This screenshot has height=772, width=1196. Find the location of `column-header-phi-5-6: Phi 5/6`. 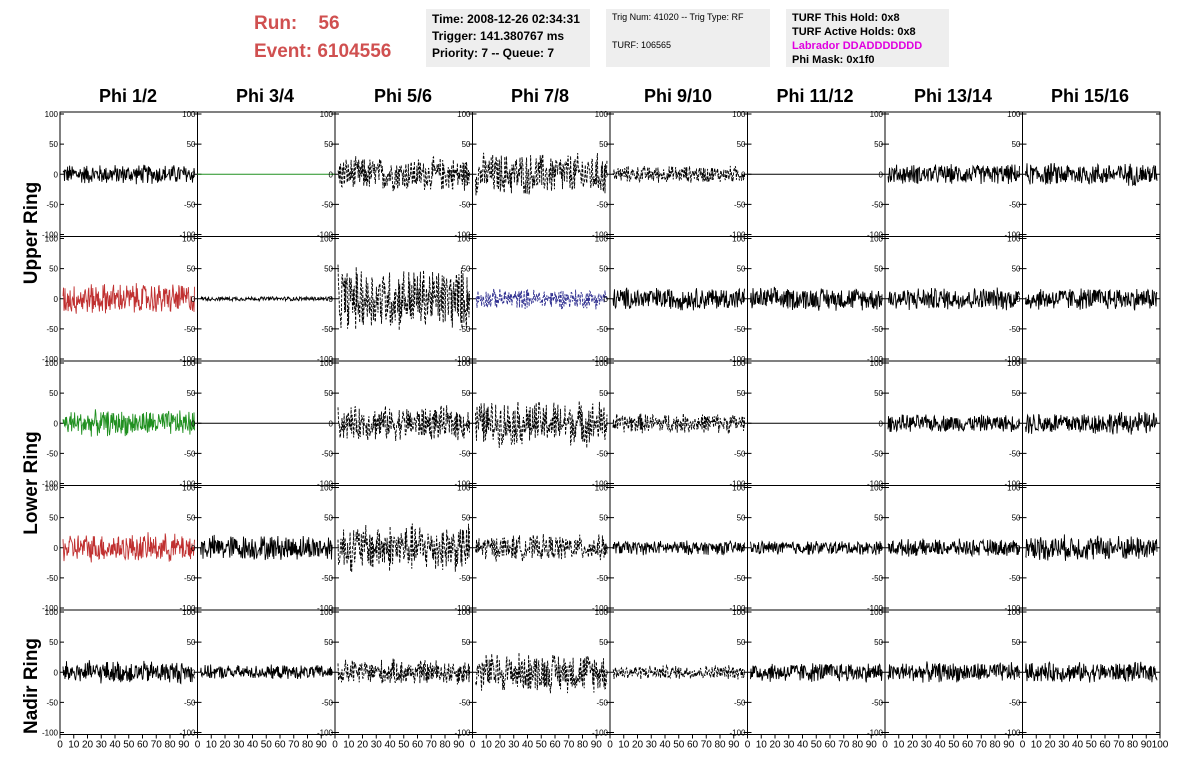

column-header-phi-5-6: Phi 5/6 is located at coordinates (403, 96).